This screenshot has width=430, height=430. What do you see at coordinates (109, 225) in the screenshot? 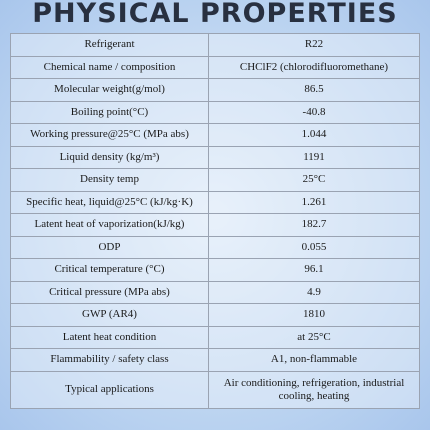
I see `property-name: Latent heat of vaporization(kJ/kg)` at bounding box center [109, 225].